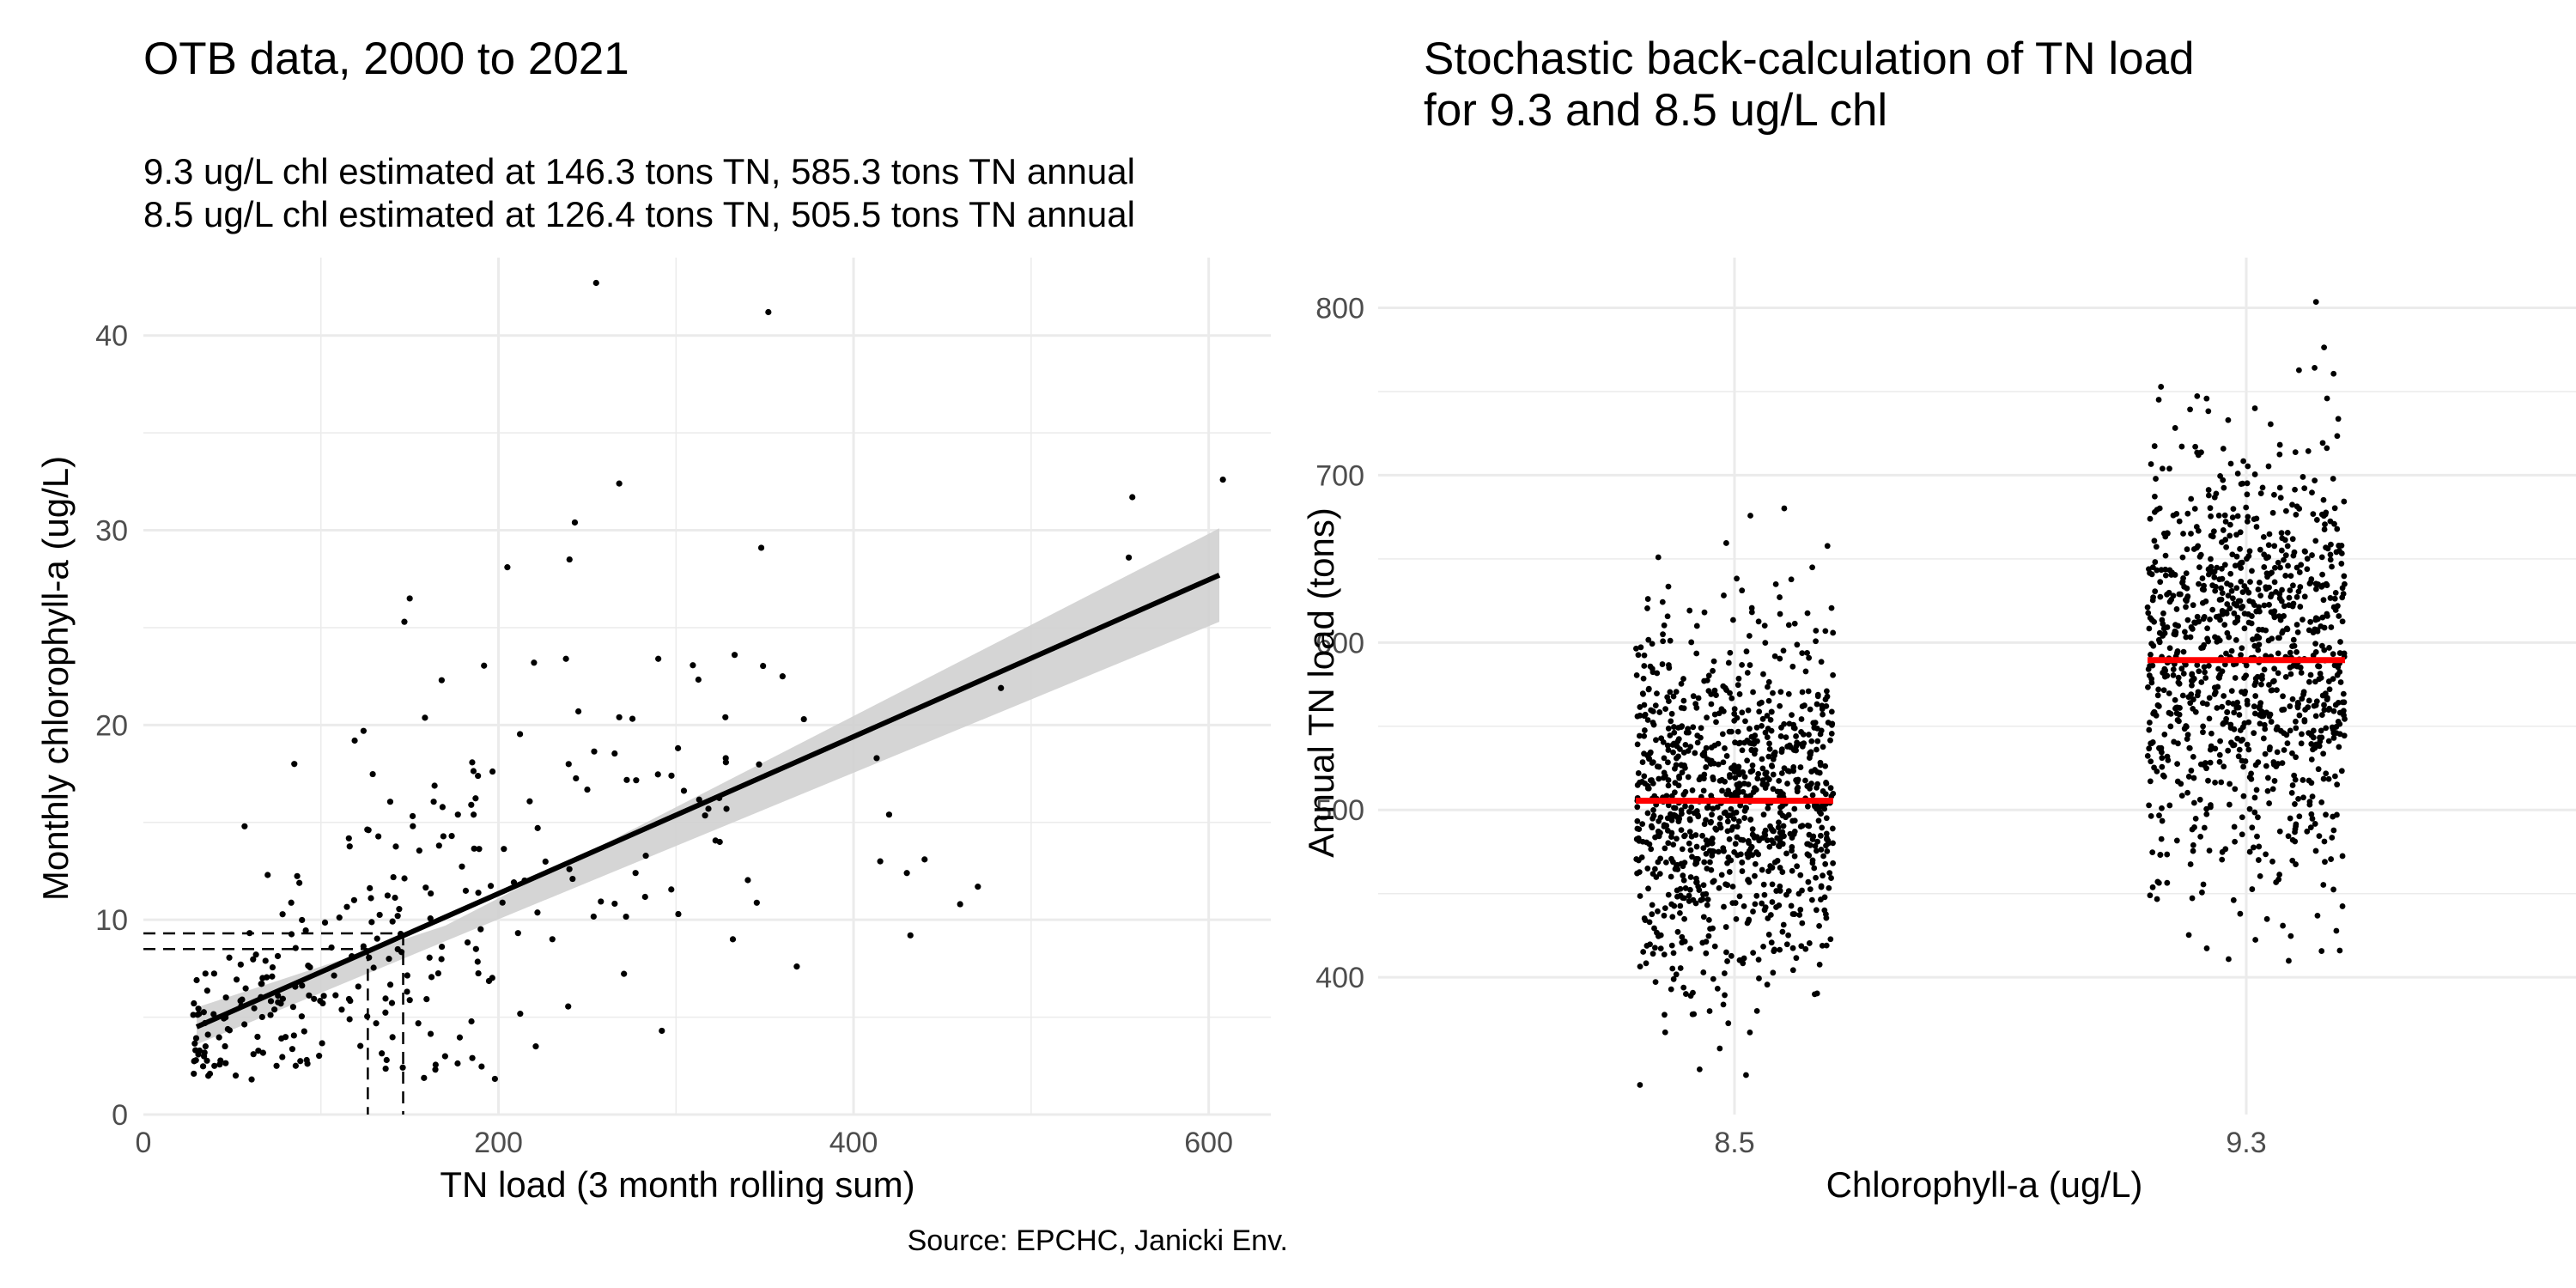 This screenshot has width=2576, height=1288. Describe the element at coordinates (56, 678) in the screenshot. I see `left-y-axis-label: Monthly chlorophyll-a (ug/L)` at that location.